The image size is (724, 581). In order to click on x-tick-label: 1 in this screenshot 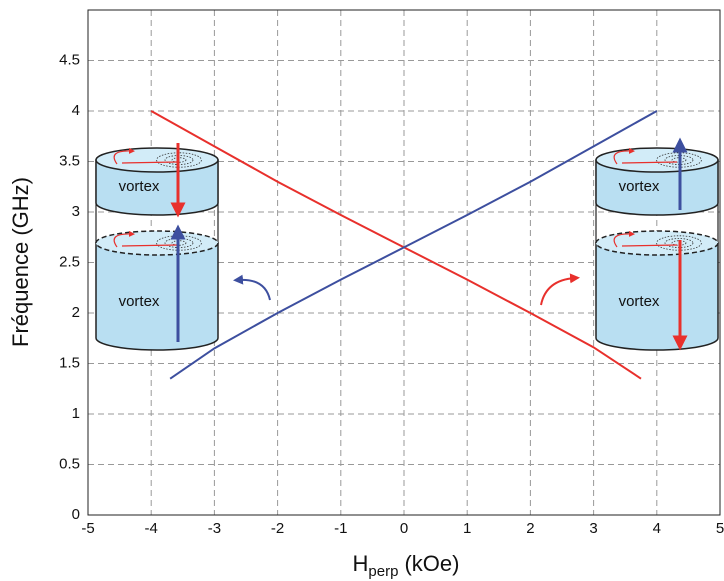, I will do `click(467, 528)`.